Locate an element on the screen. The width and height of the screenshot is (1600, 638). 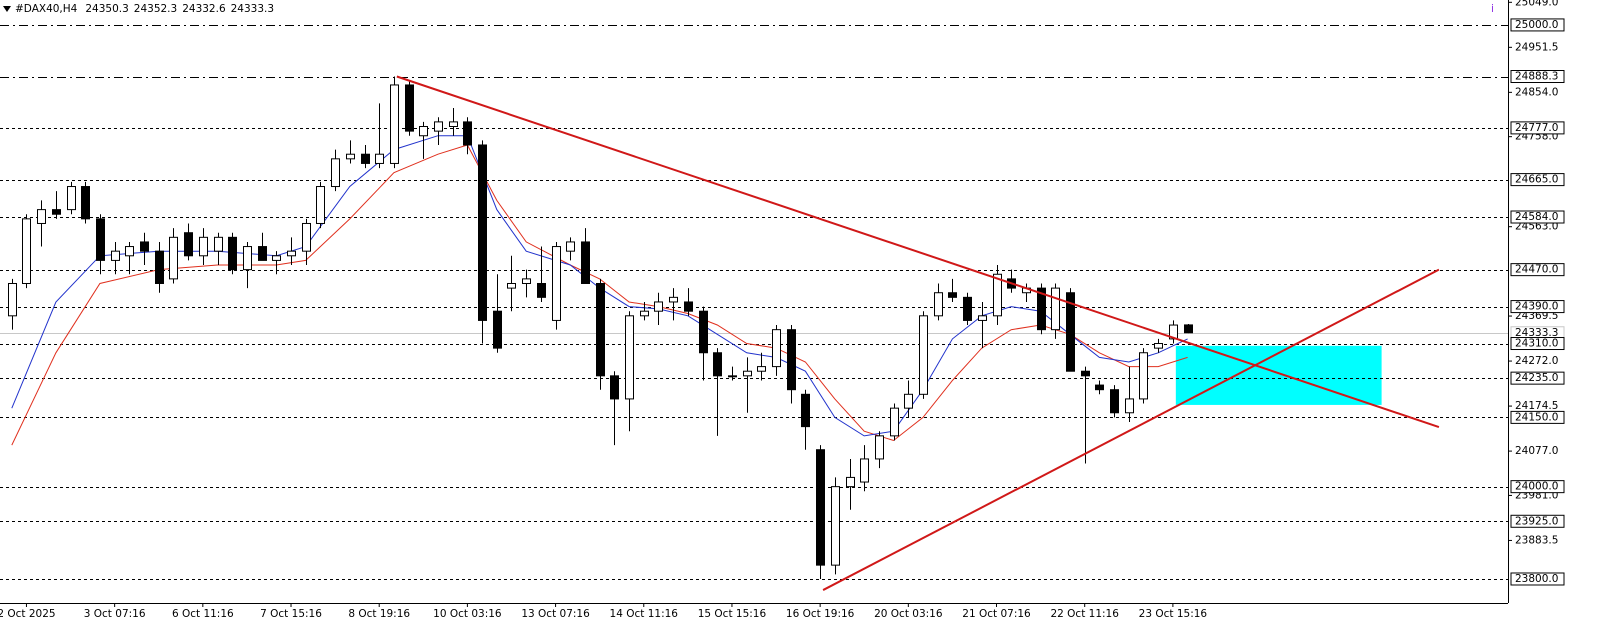
y-tick-label: 24174.5 is located at coordinates (1536, 406).